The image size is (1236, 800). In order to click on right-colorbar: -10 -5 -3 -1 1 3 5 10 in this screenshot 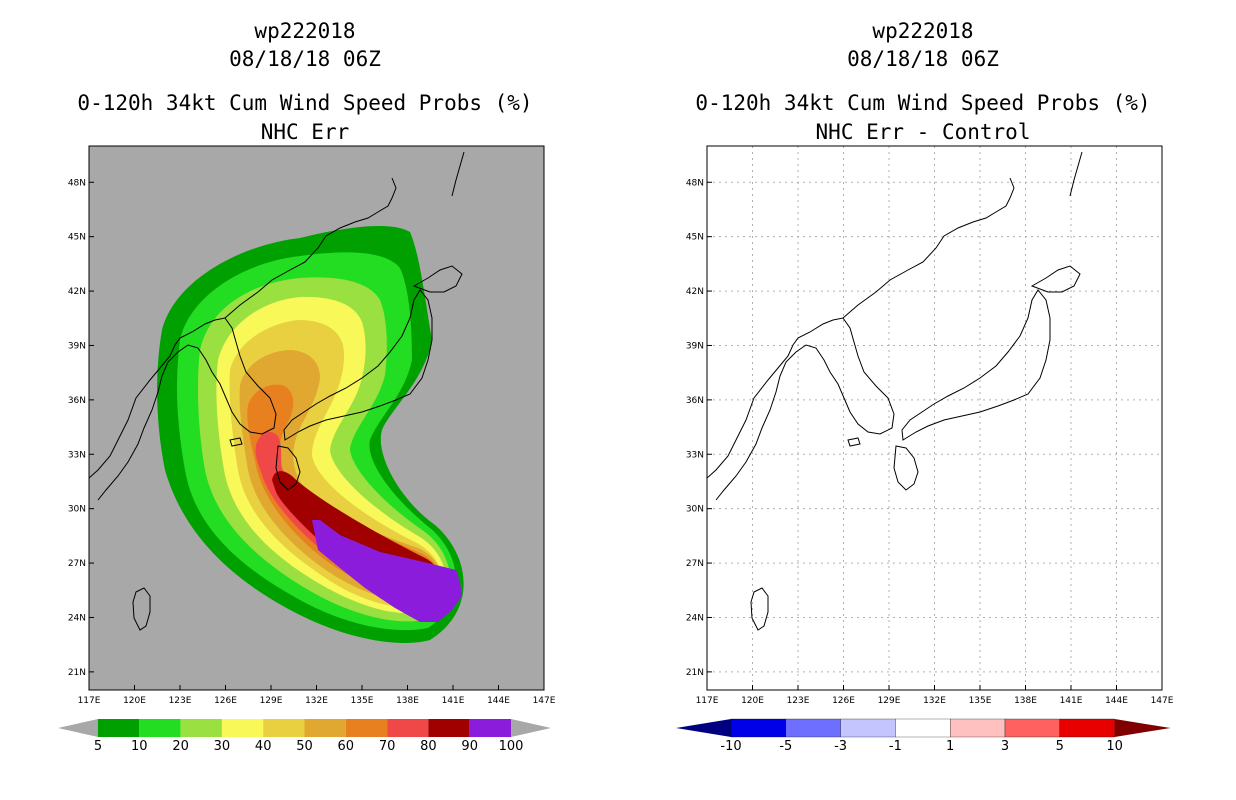, I will do `click(923, 736)`.